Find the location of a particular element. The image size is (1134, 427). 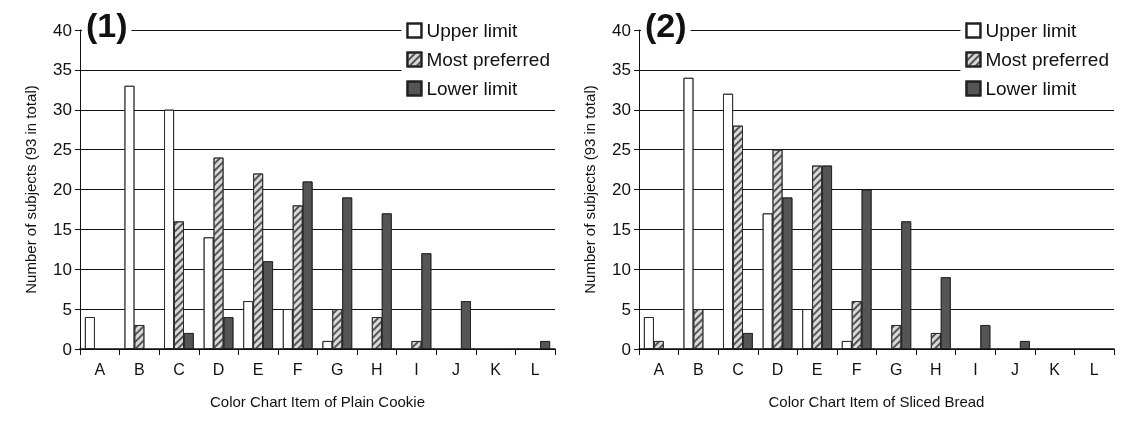

x-axis-title: Color Chart Item of Sliced Bread is located at coordinates (876, 401).